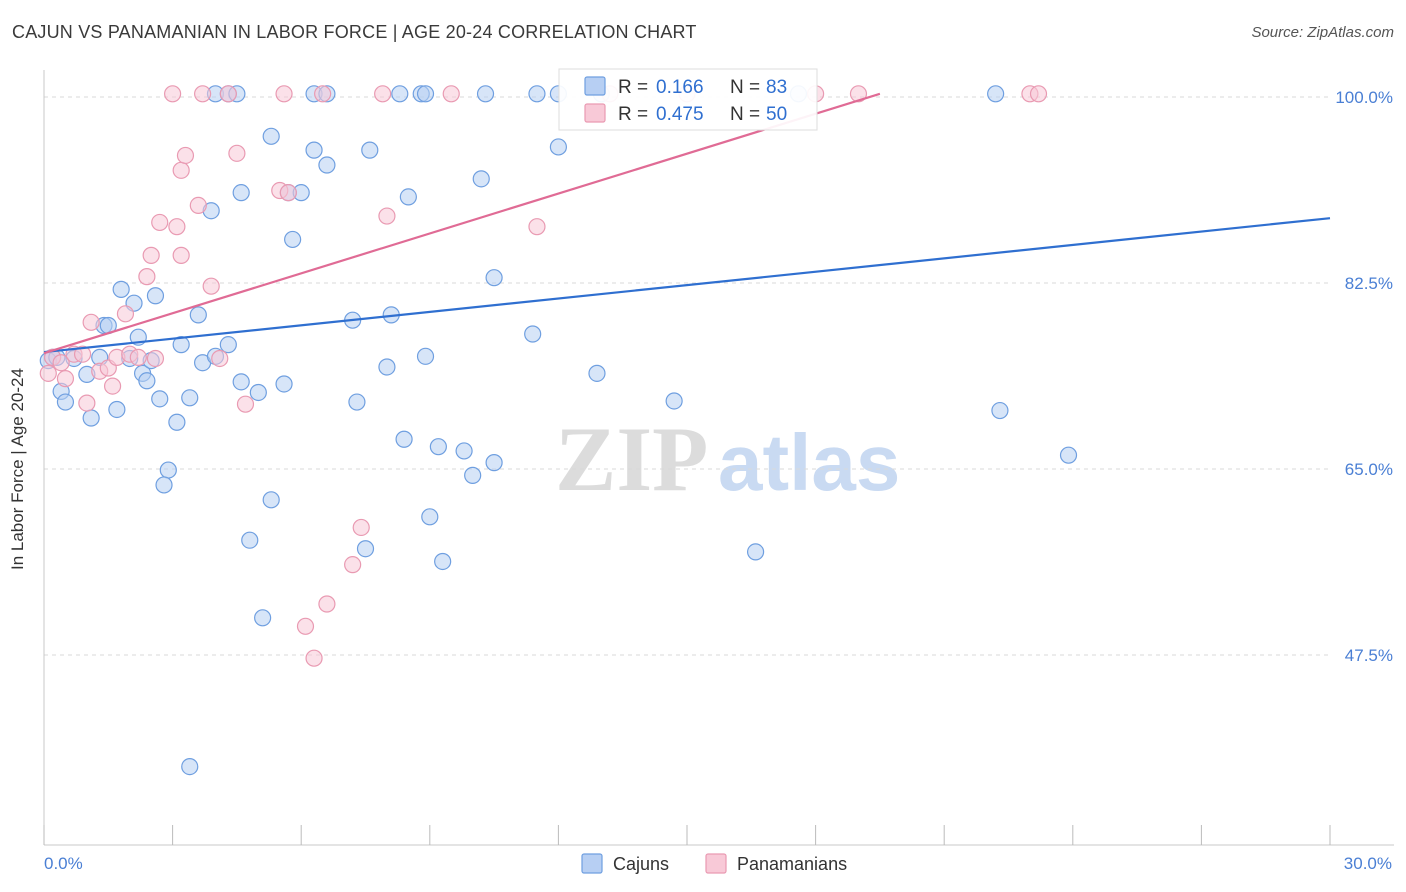 The height and width of the screenshot is (892, 1406). I want to click on watermark-zip: ZIP, so click(631, 459).